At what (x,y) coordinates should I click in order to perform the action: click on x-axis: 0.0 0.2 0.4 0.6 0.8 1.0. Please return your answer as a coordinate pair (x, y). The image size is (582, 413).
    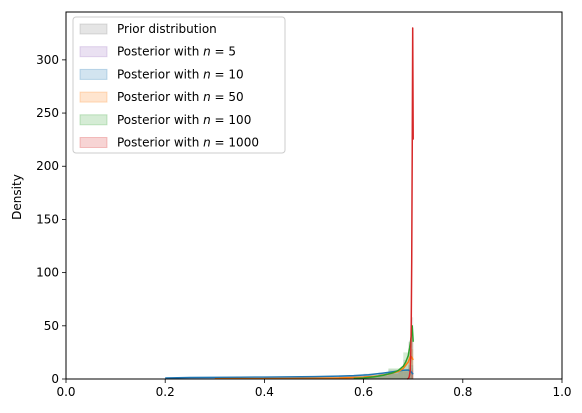
    Looking at the image, I should click on (314, 389).